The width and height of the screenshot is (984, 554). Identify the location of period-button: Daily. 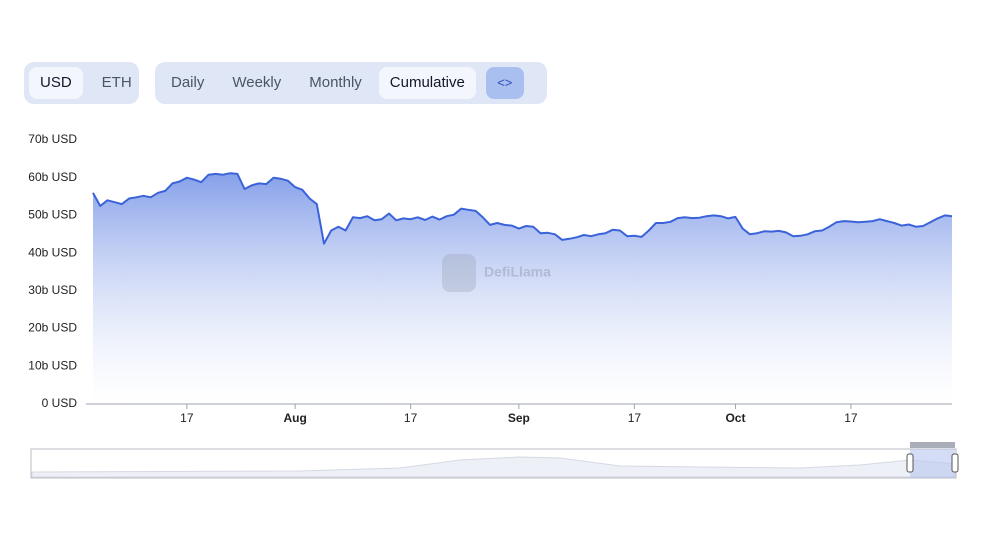
(188, 82).